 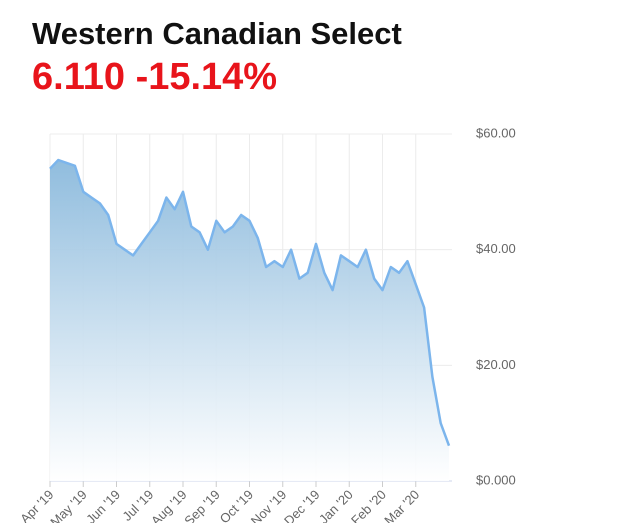 What do you see at coordinates (217, 33) in the screenshot?
I see `chart-title: Western Canadian Select` at bounding box center [217, 33].